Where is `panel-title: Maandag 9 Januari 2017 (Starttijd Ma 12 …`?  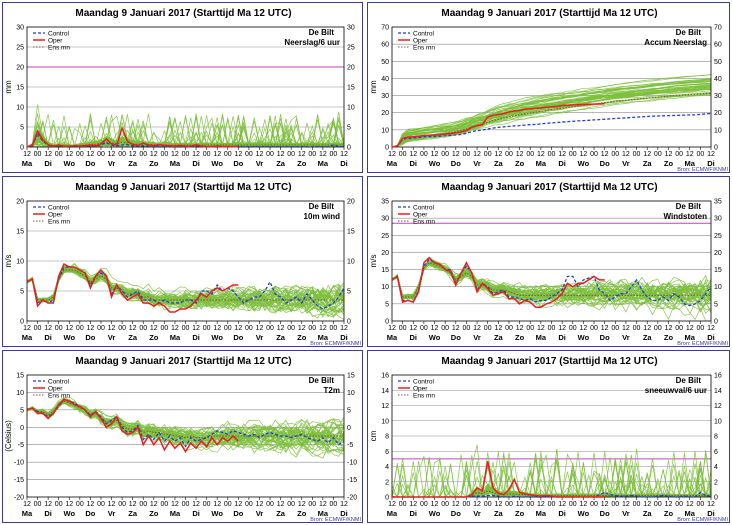
panel-title: Maandag 9 Januari 2017 (Starttijd Ma 12 … is located at coordinates (183, 13).